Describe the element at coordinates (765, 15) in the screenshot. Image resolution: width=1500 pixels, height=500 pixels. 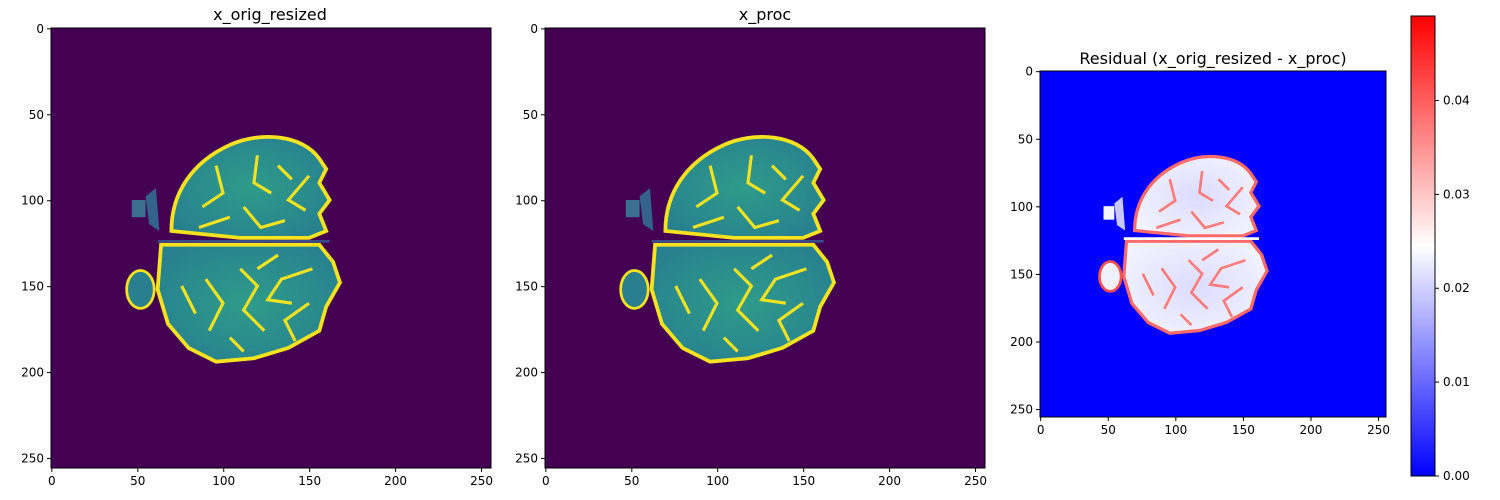
I see `panel-title: x_proc` at that location.